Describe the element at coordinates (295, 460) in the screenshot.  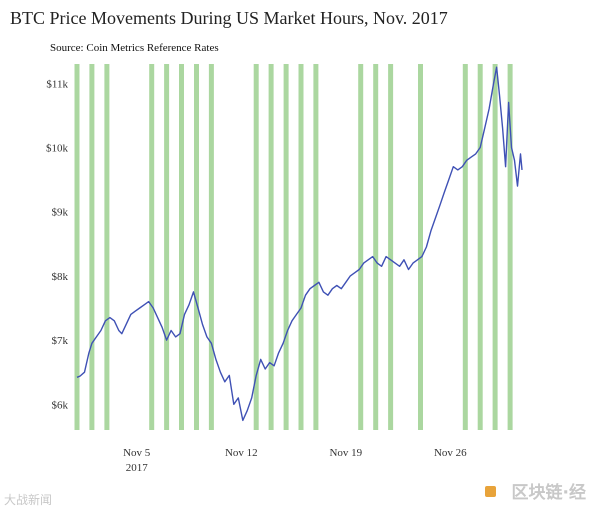
I see `x-axis-tick-labels: Nov 5 2017 Nov 12 Nov 19 Nov 26` at that location.